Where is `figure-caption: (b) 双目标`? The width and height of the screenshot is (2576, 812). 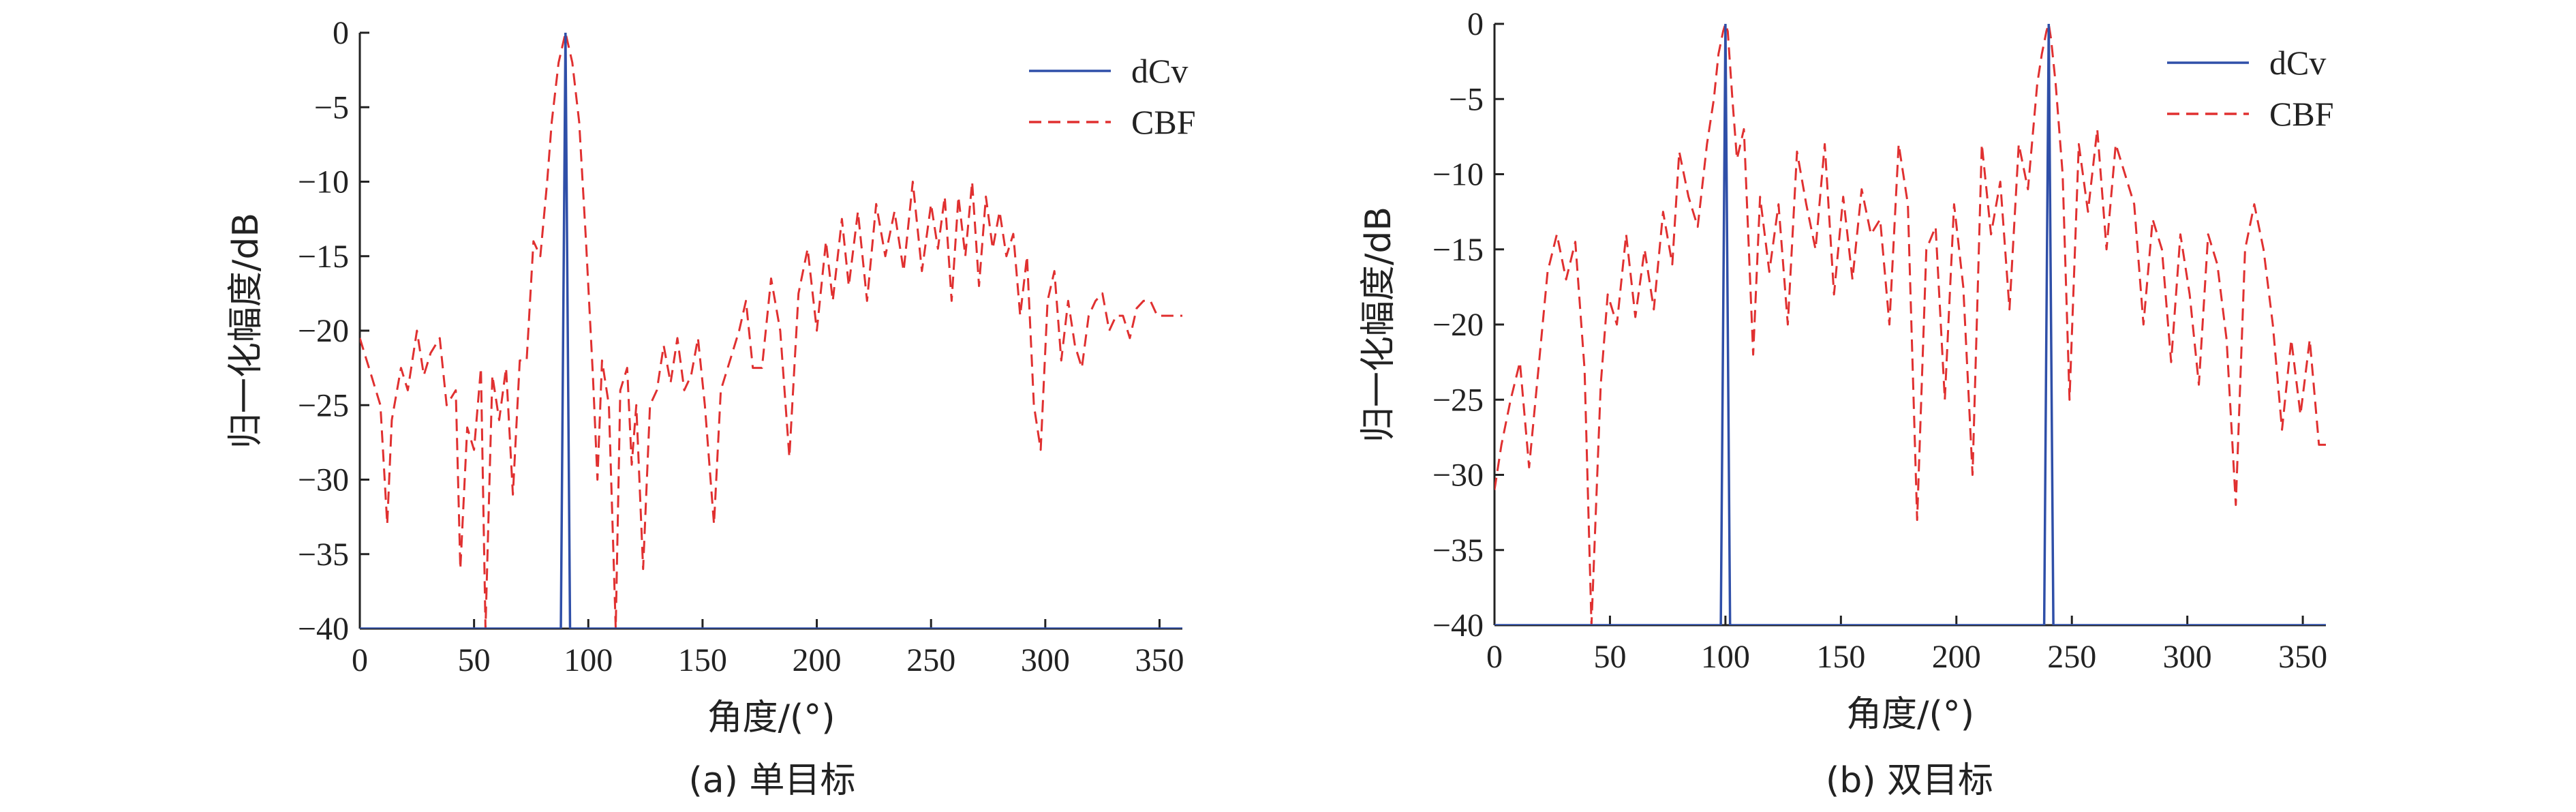 figure-caption: (b) 双目标 is located at coordinates (1909, 780).